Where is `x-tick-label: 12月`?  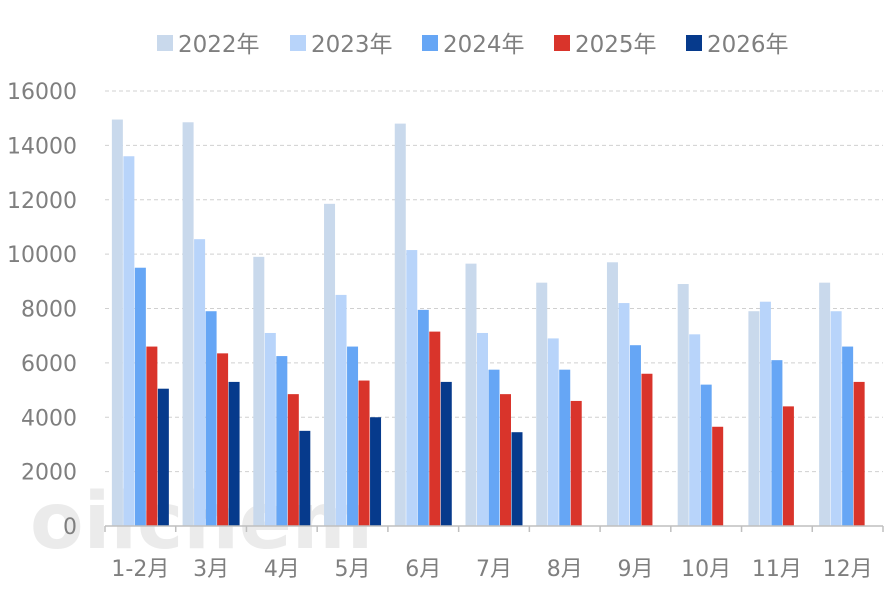
x-tick-label: 12月 is located at coordinates (848, 569).